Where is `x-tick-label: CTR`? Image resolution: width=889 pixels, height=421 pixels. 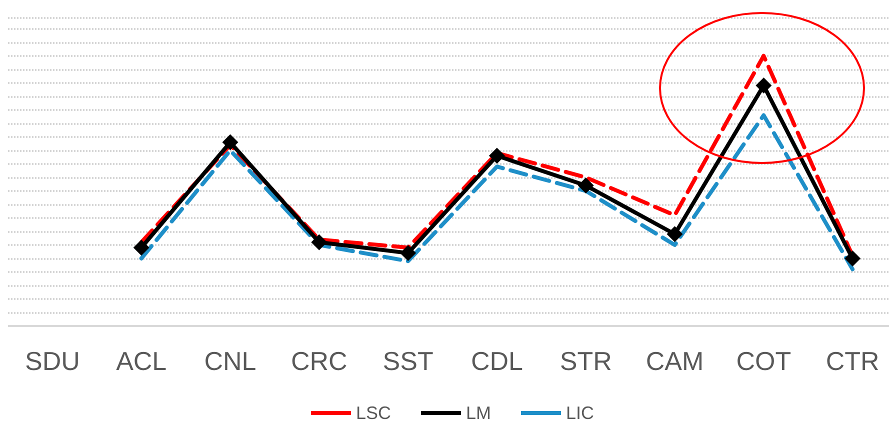 x-tick-label: CTR is located at coordinates (853, 361).